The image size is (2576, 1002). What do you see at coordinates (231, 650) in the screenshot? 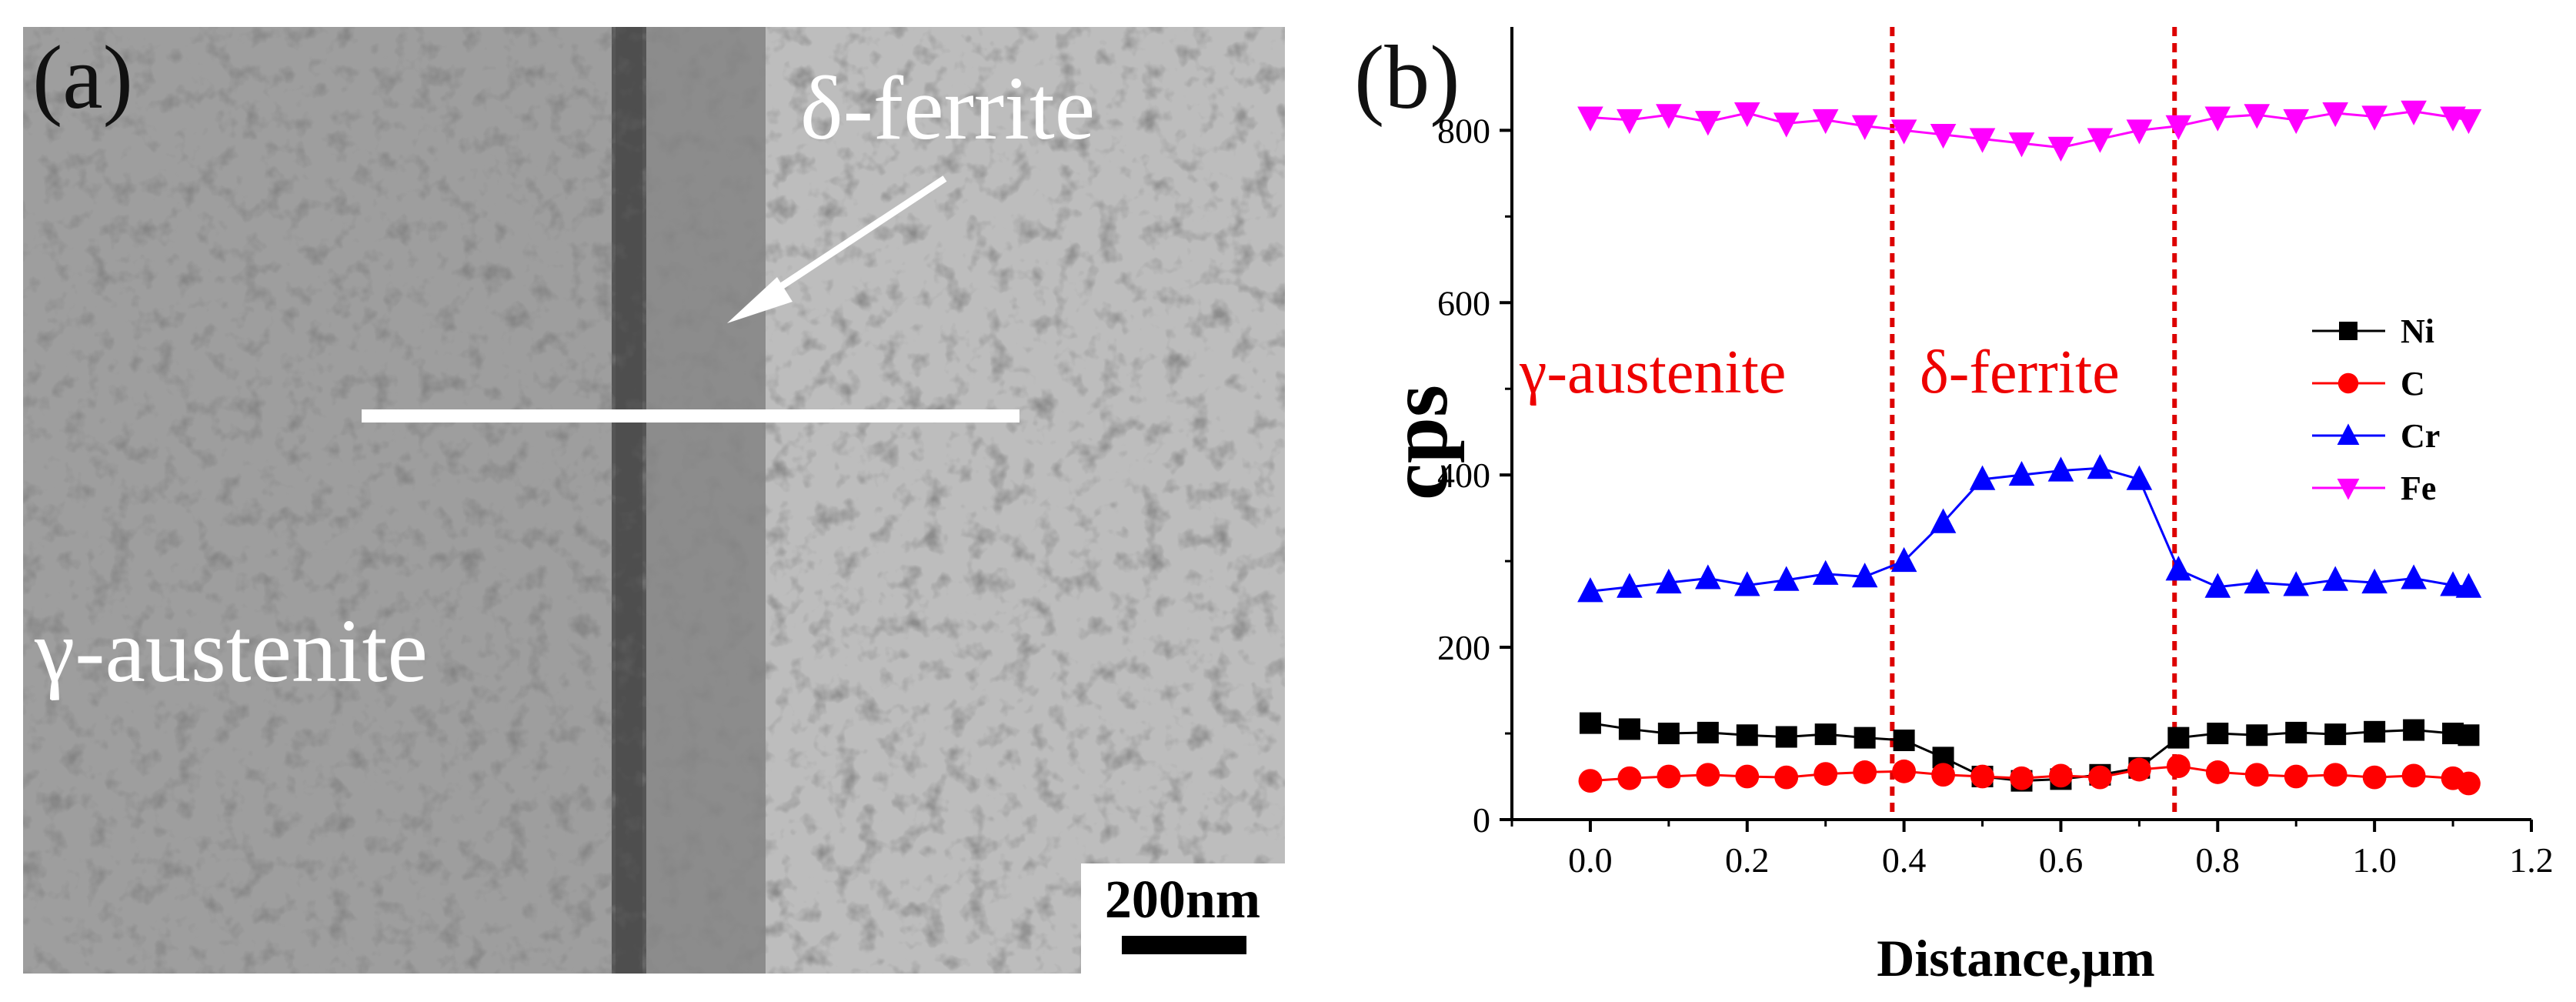
I see `gamma-austenite-label: γ-austenite` at bounding box center [231, 650].